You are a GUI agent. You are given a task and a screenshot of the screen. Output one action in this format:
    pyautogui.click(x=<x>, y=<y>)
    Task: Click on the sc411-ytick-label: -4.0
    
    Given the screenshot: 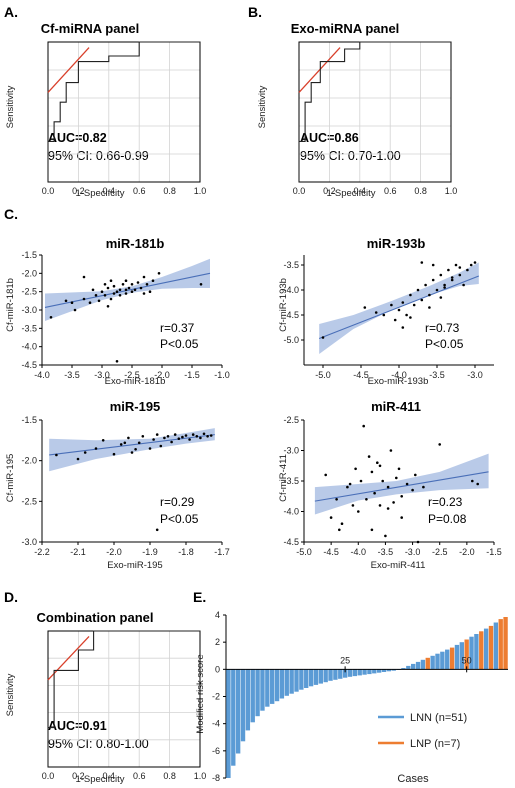 What is the action you would take?
    pyautogui.click(x=291, y=512)
    